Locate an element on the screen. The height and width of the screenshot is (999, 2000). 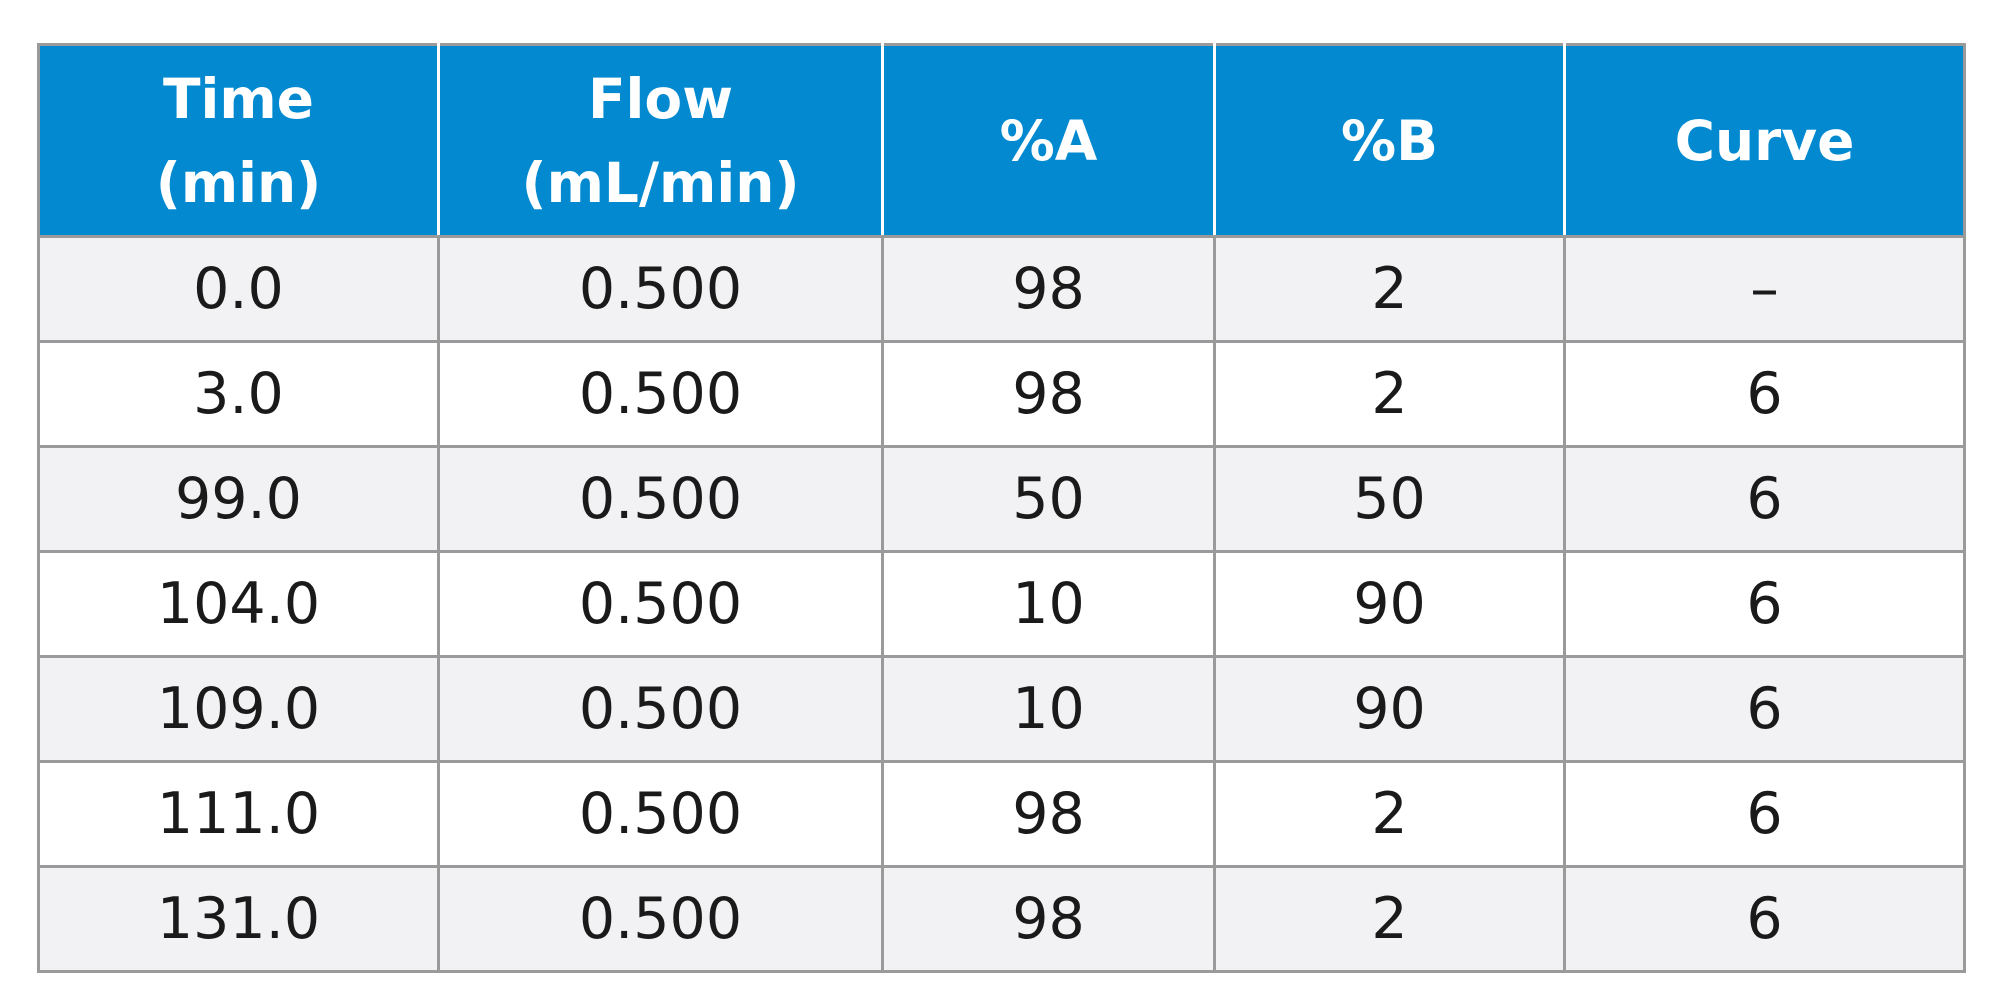
header-percent-a: %A is located at coordinates (1048, 140).